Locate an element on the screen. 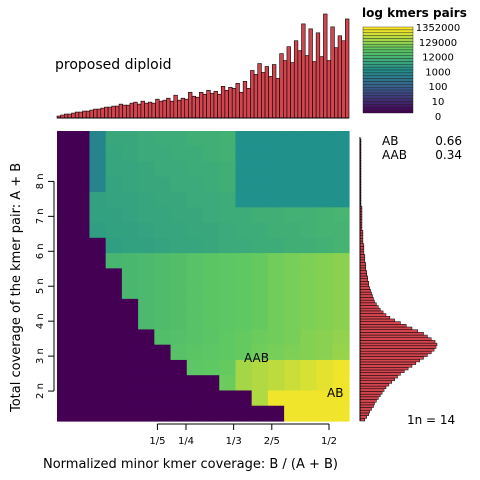  peak-label: AAB is located at coordinates (256, 358).